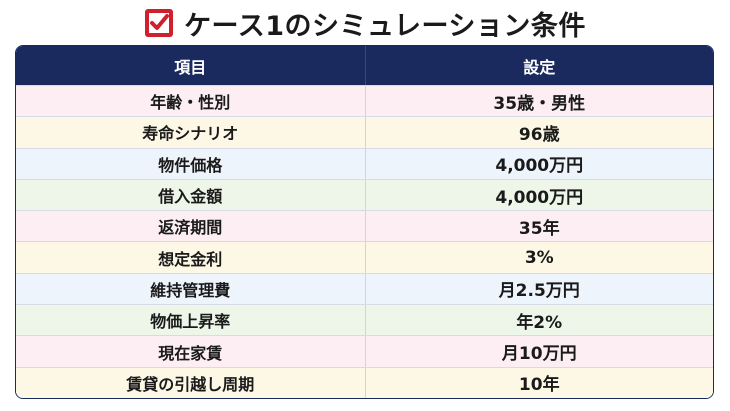  I want to click on value-cell: 年2%, so click(539, 320).